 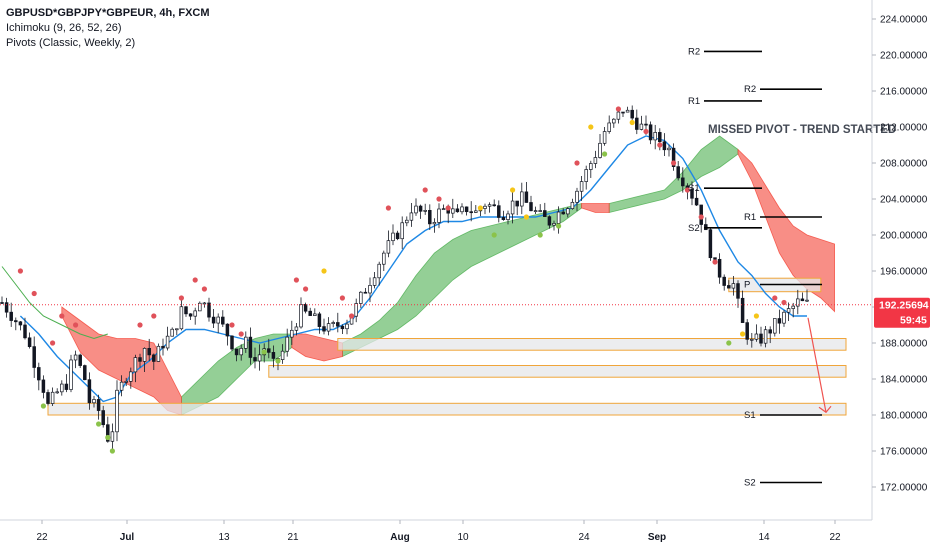 I want to click on y-tick-label: 196.00000, so click(x=904, y=272).